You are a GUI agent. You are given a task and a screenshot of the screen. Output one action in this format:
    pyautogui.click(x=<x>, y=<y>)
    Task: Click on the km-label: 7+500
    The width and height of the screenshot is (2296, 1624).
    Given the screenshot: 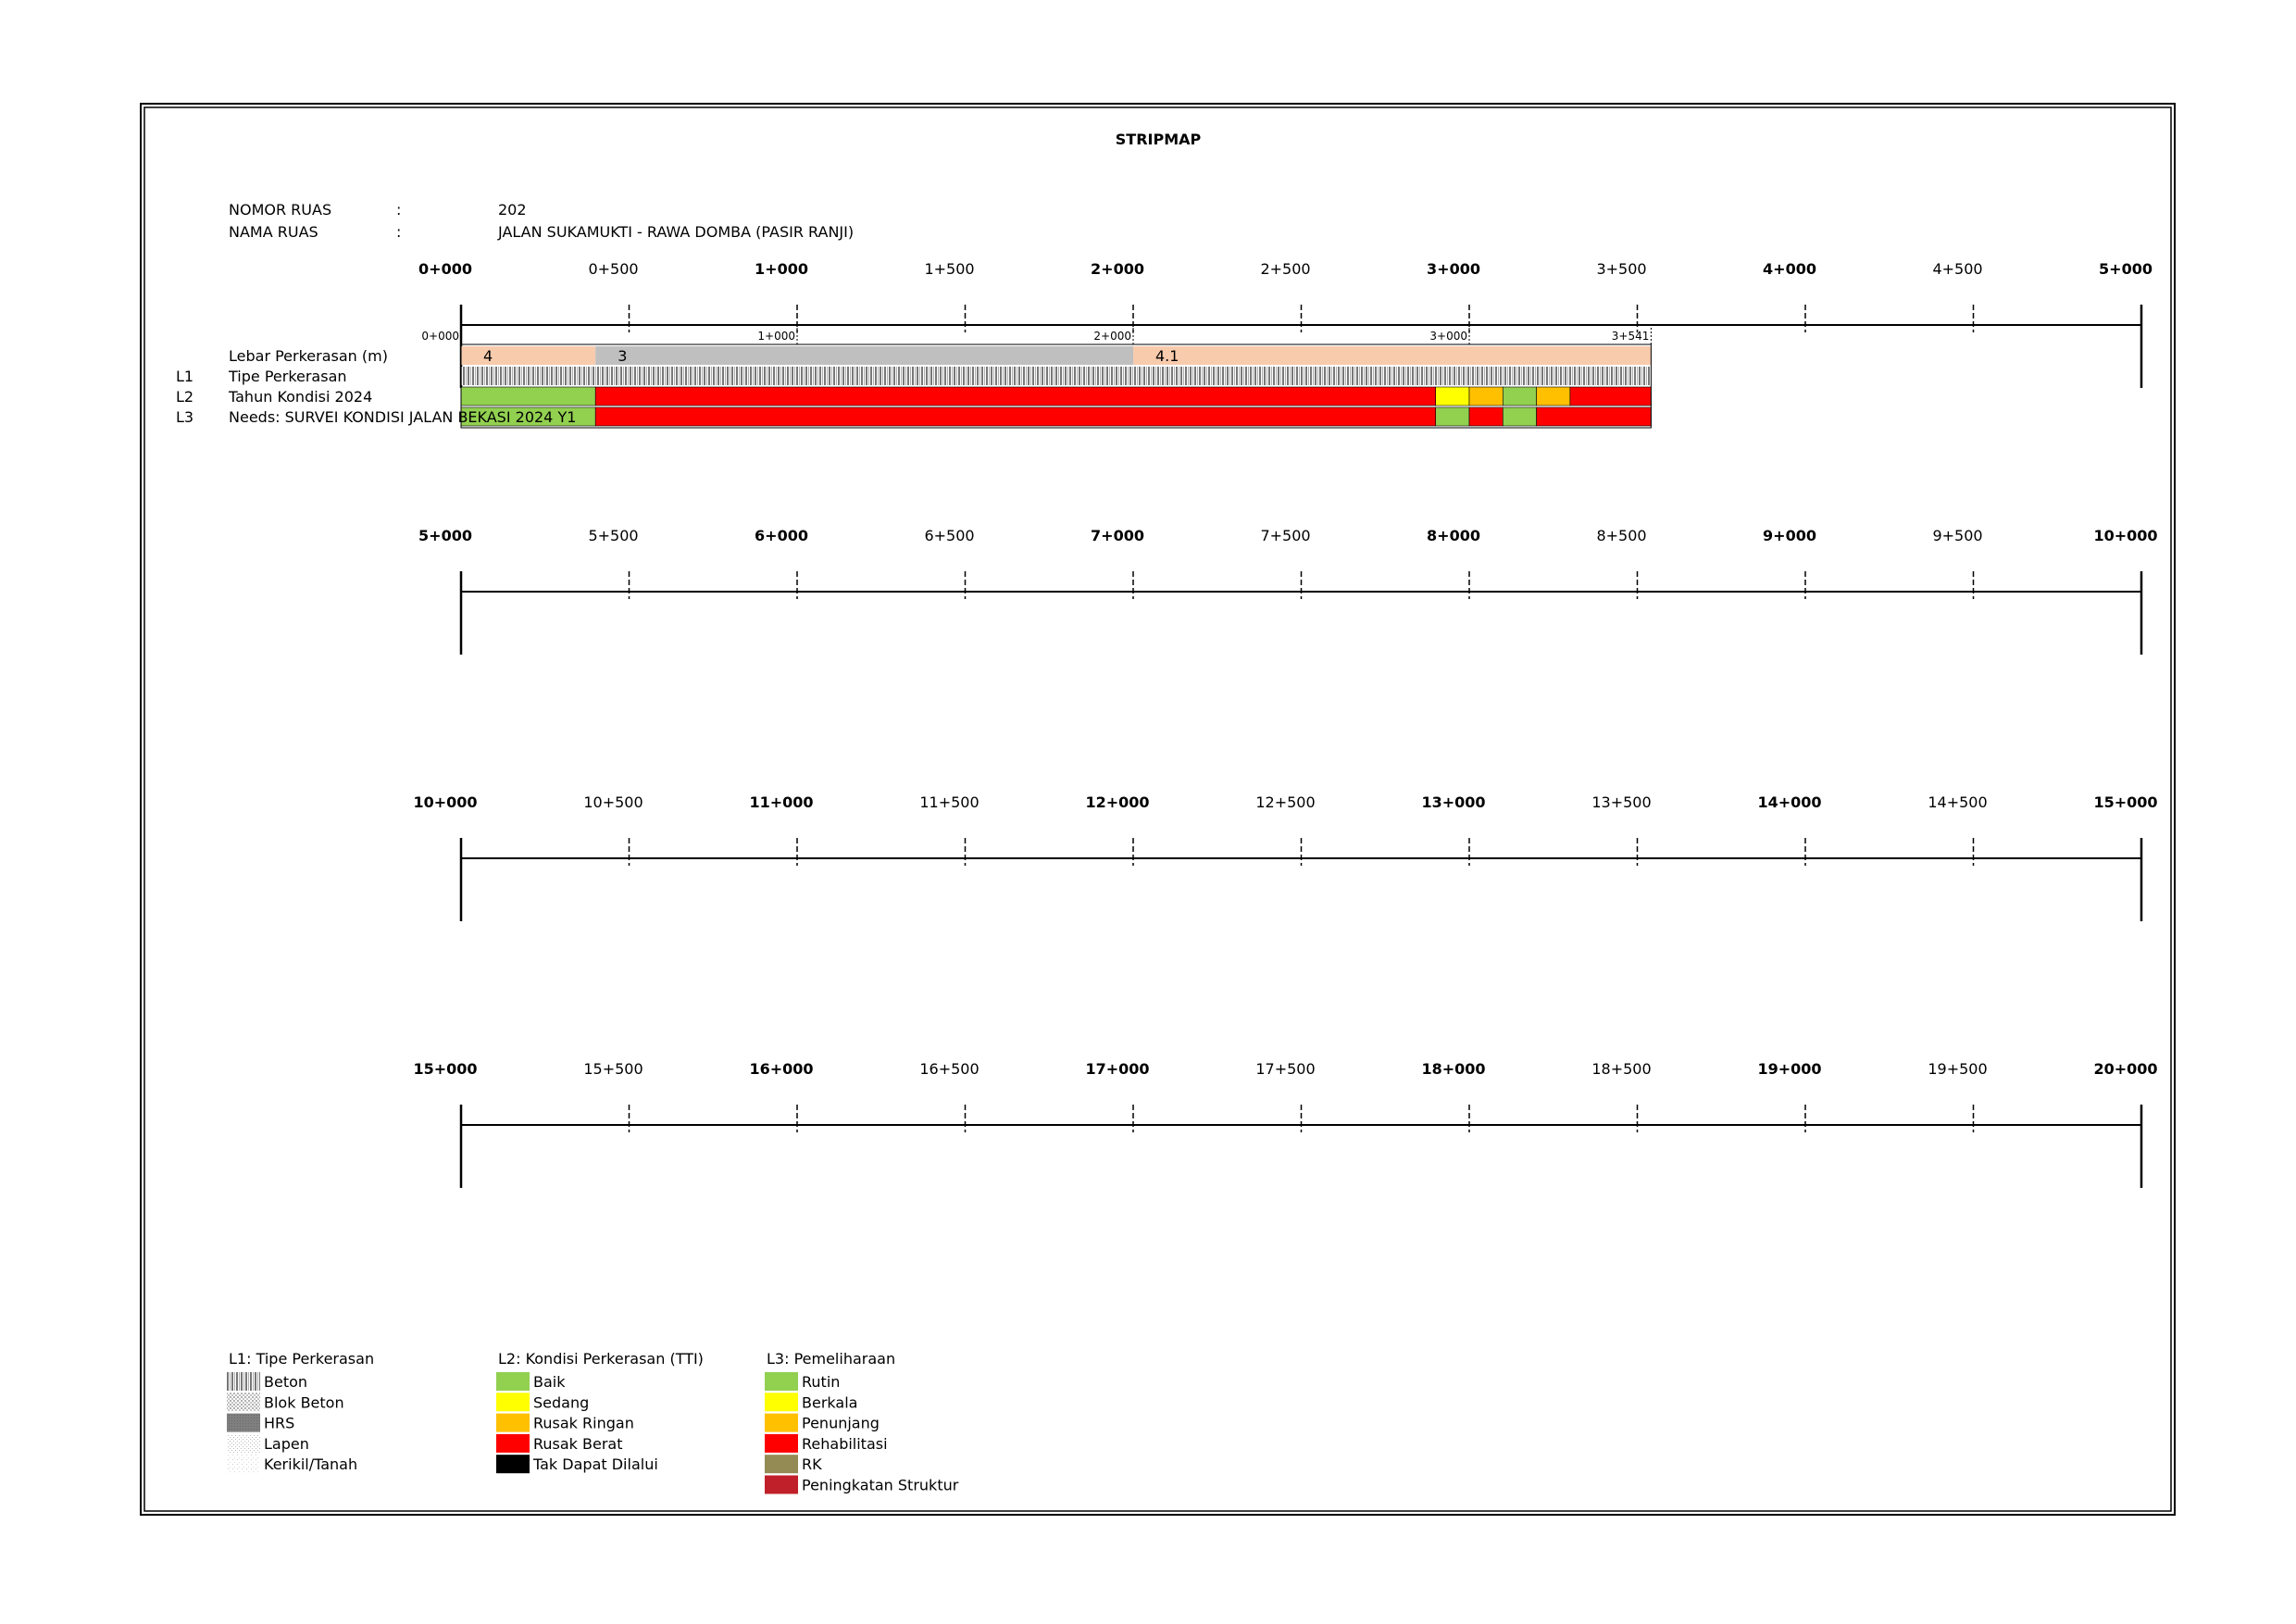 What is the action you would take?
    pyautogui.click(x=1285, y=535)
    